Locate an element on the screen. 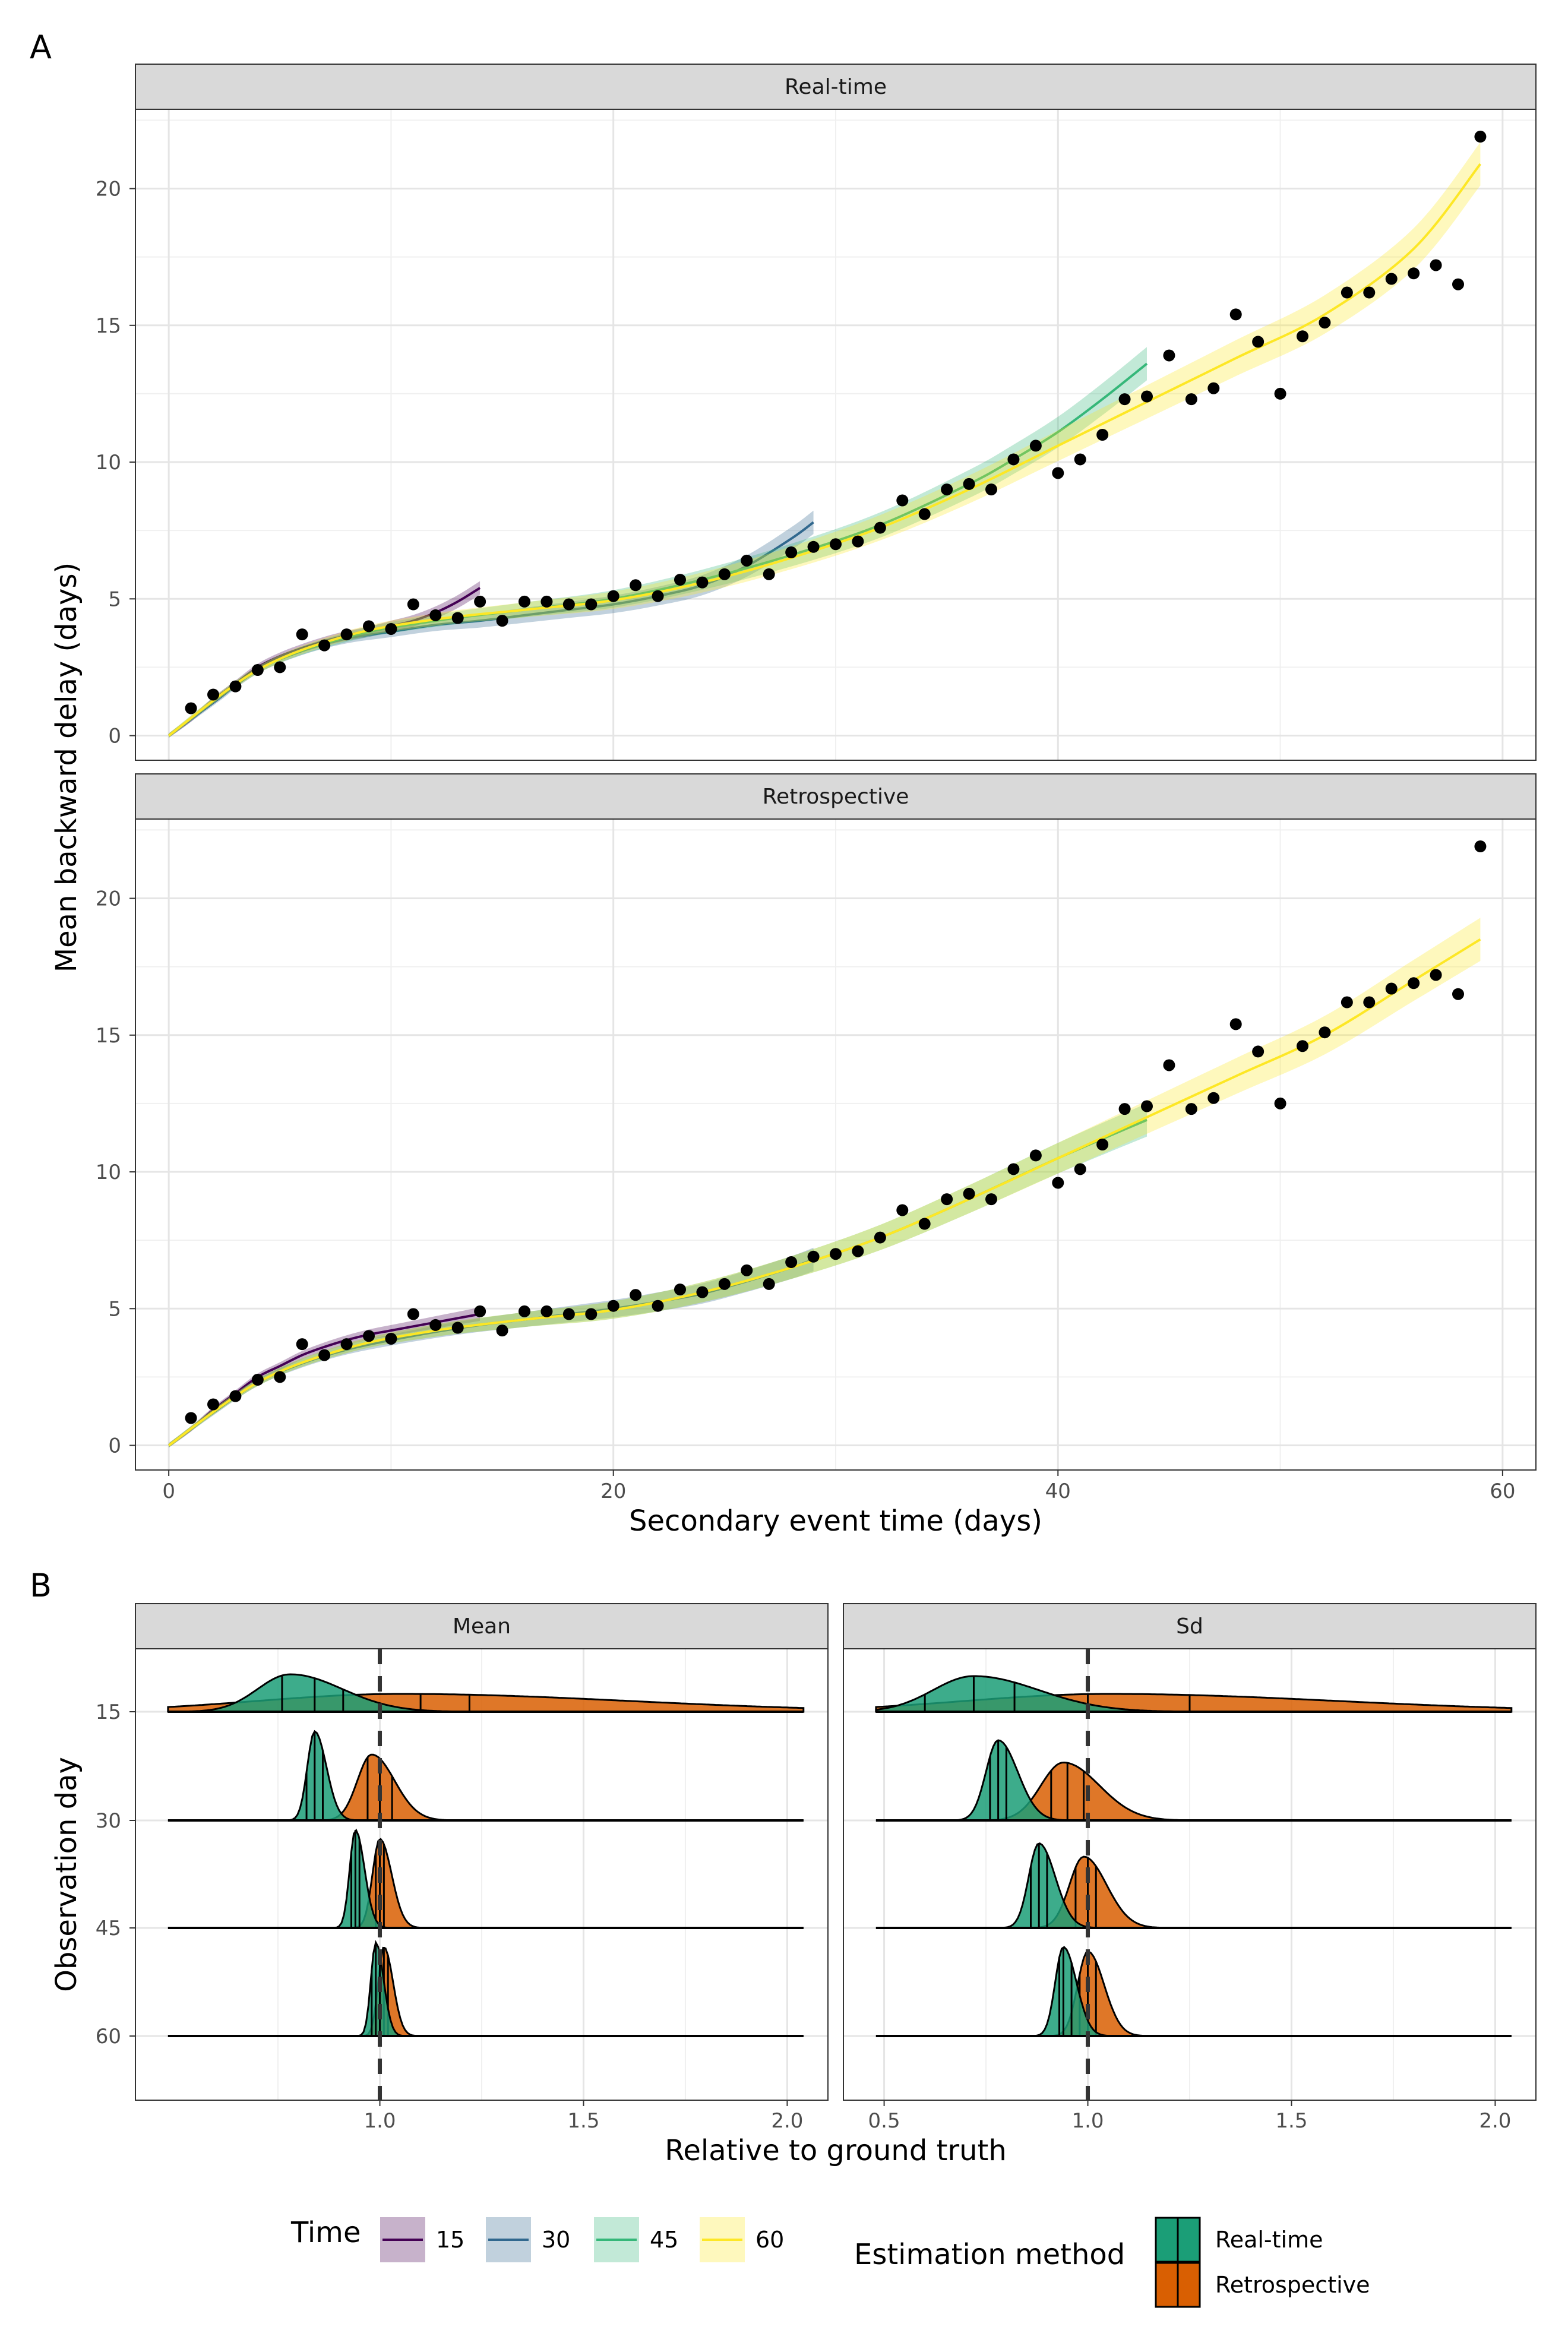 This screenshot has width=1568, height=2352. x-ticks-sd: 0.5 1.0 1.5 2.0 is located at coordinates (1189, 2116).